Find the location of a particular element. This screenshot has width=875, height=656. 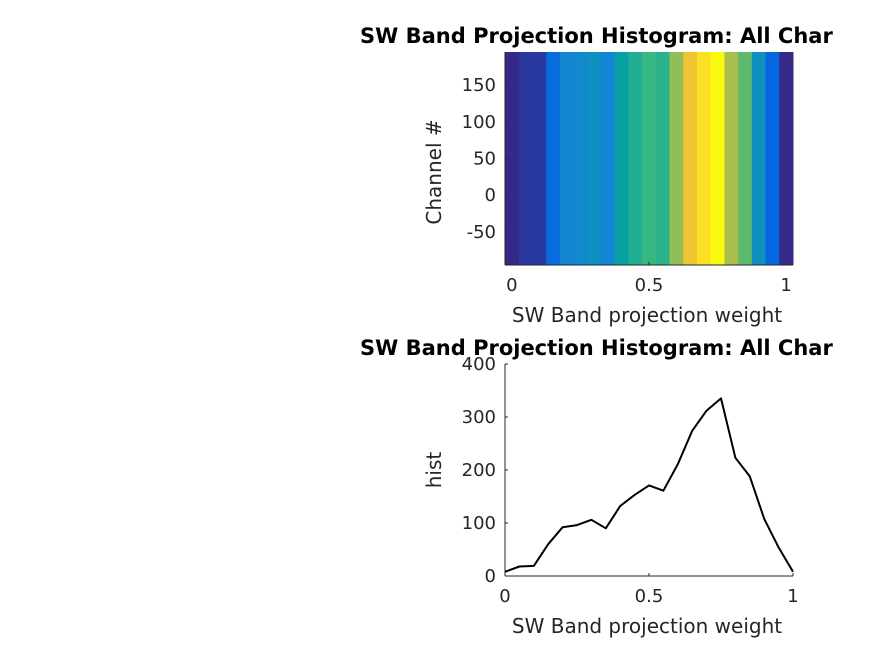

heatmap-y-tick-label: -50 is located at coordinates (481, 232).